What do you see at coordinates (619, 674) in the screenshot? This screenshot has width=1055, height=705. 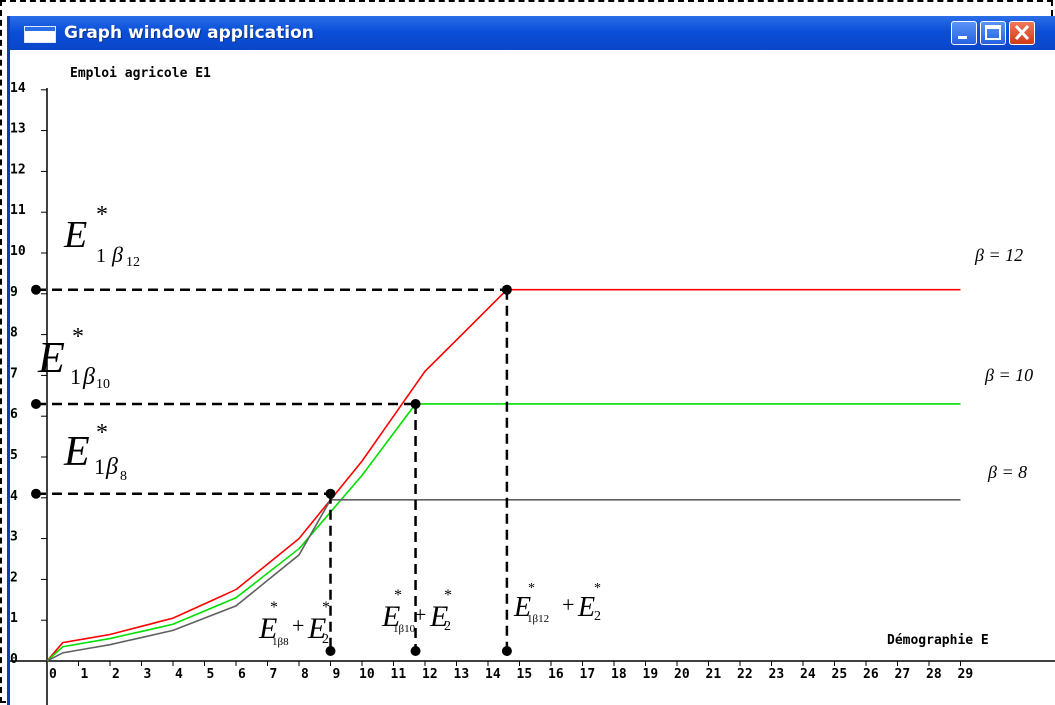 I see `x-tick-label: 18` at bounding box center [619, 674].